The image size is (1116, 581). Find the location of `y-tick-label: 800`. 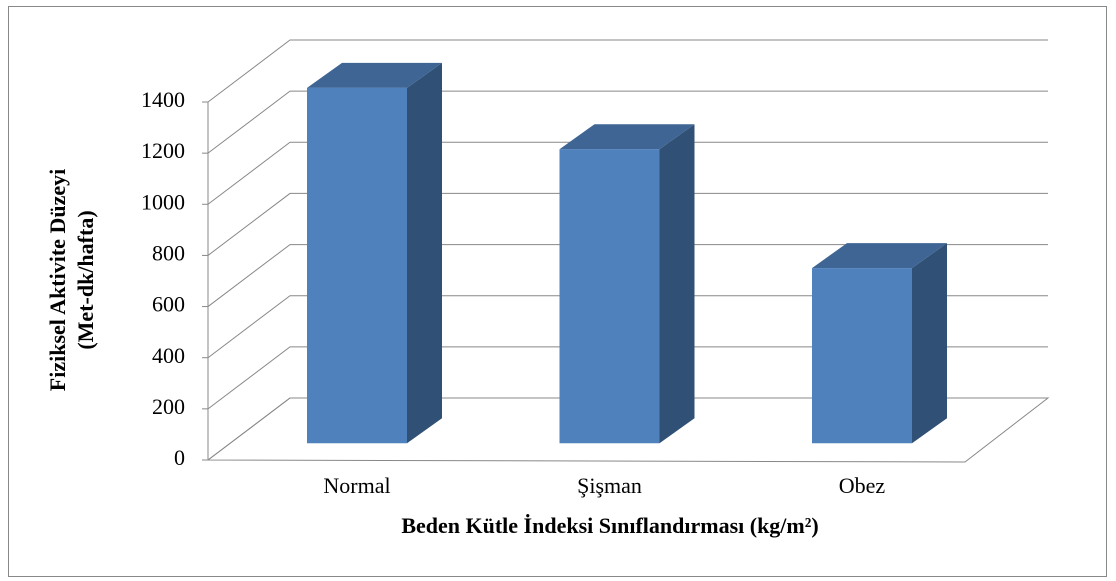

y-tick-label: 800 is located at coordinates (168, 252).